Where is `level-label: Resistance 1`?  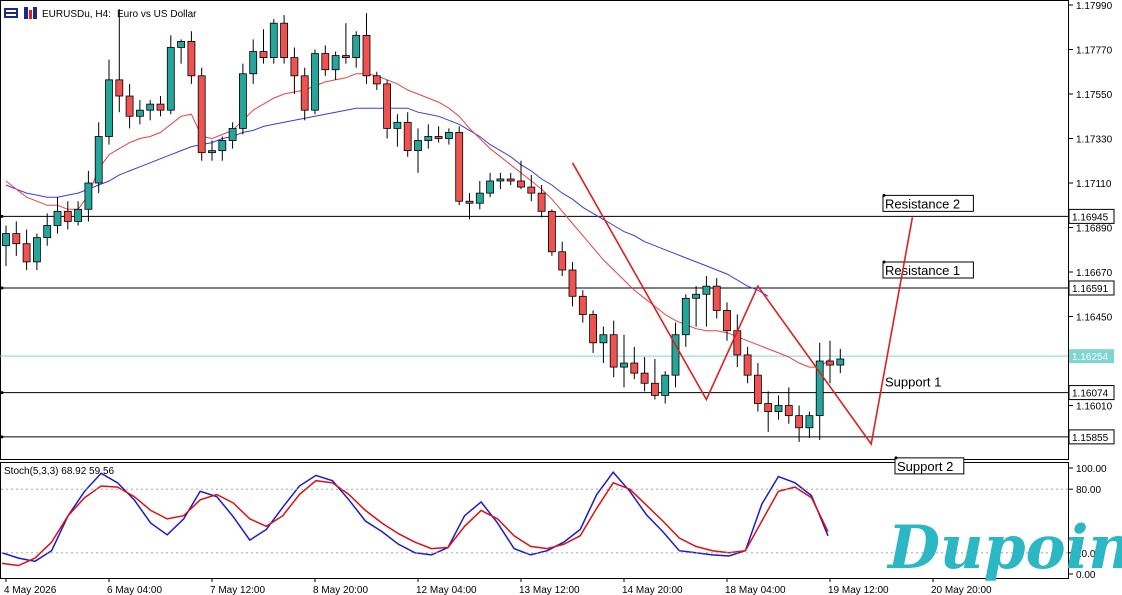 level-label: Resistance 1 is located at coordinates (922, 270).